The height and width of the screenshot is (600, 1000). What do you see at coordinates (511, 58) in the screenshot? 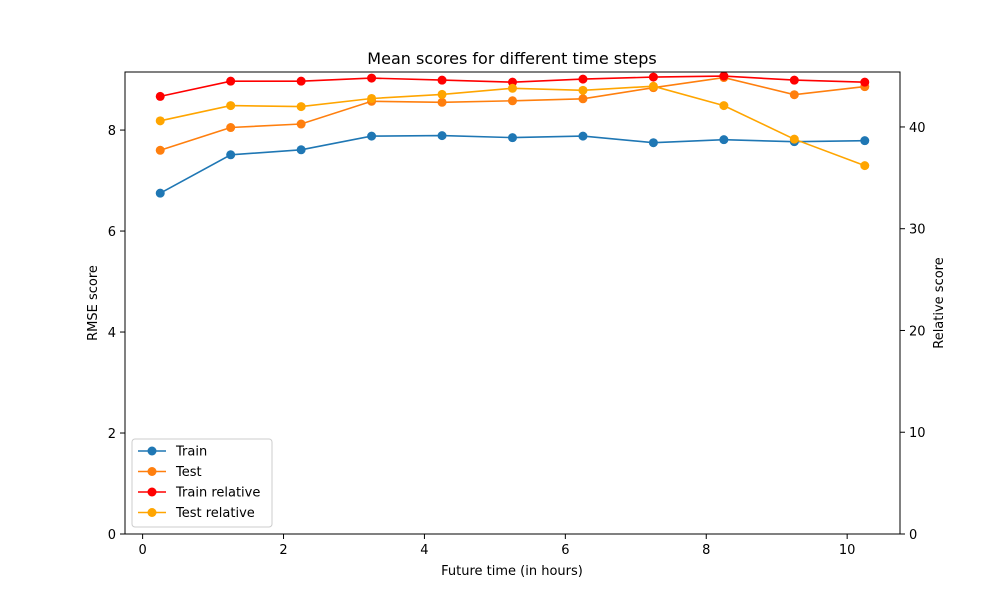
I see `chart-title: Mean scores for different time steps` at bounding box center [511, 58].